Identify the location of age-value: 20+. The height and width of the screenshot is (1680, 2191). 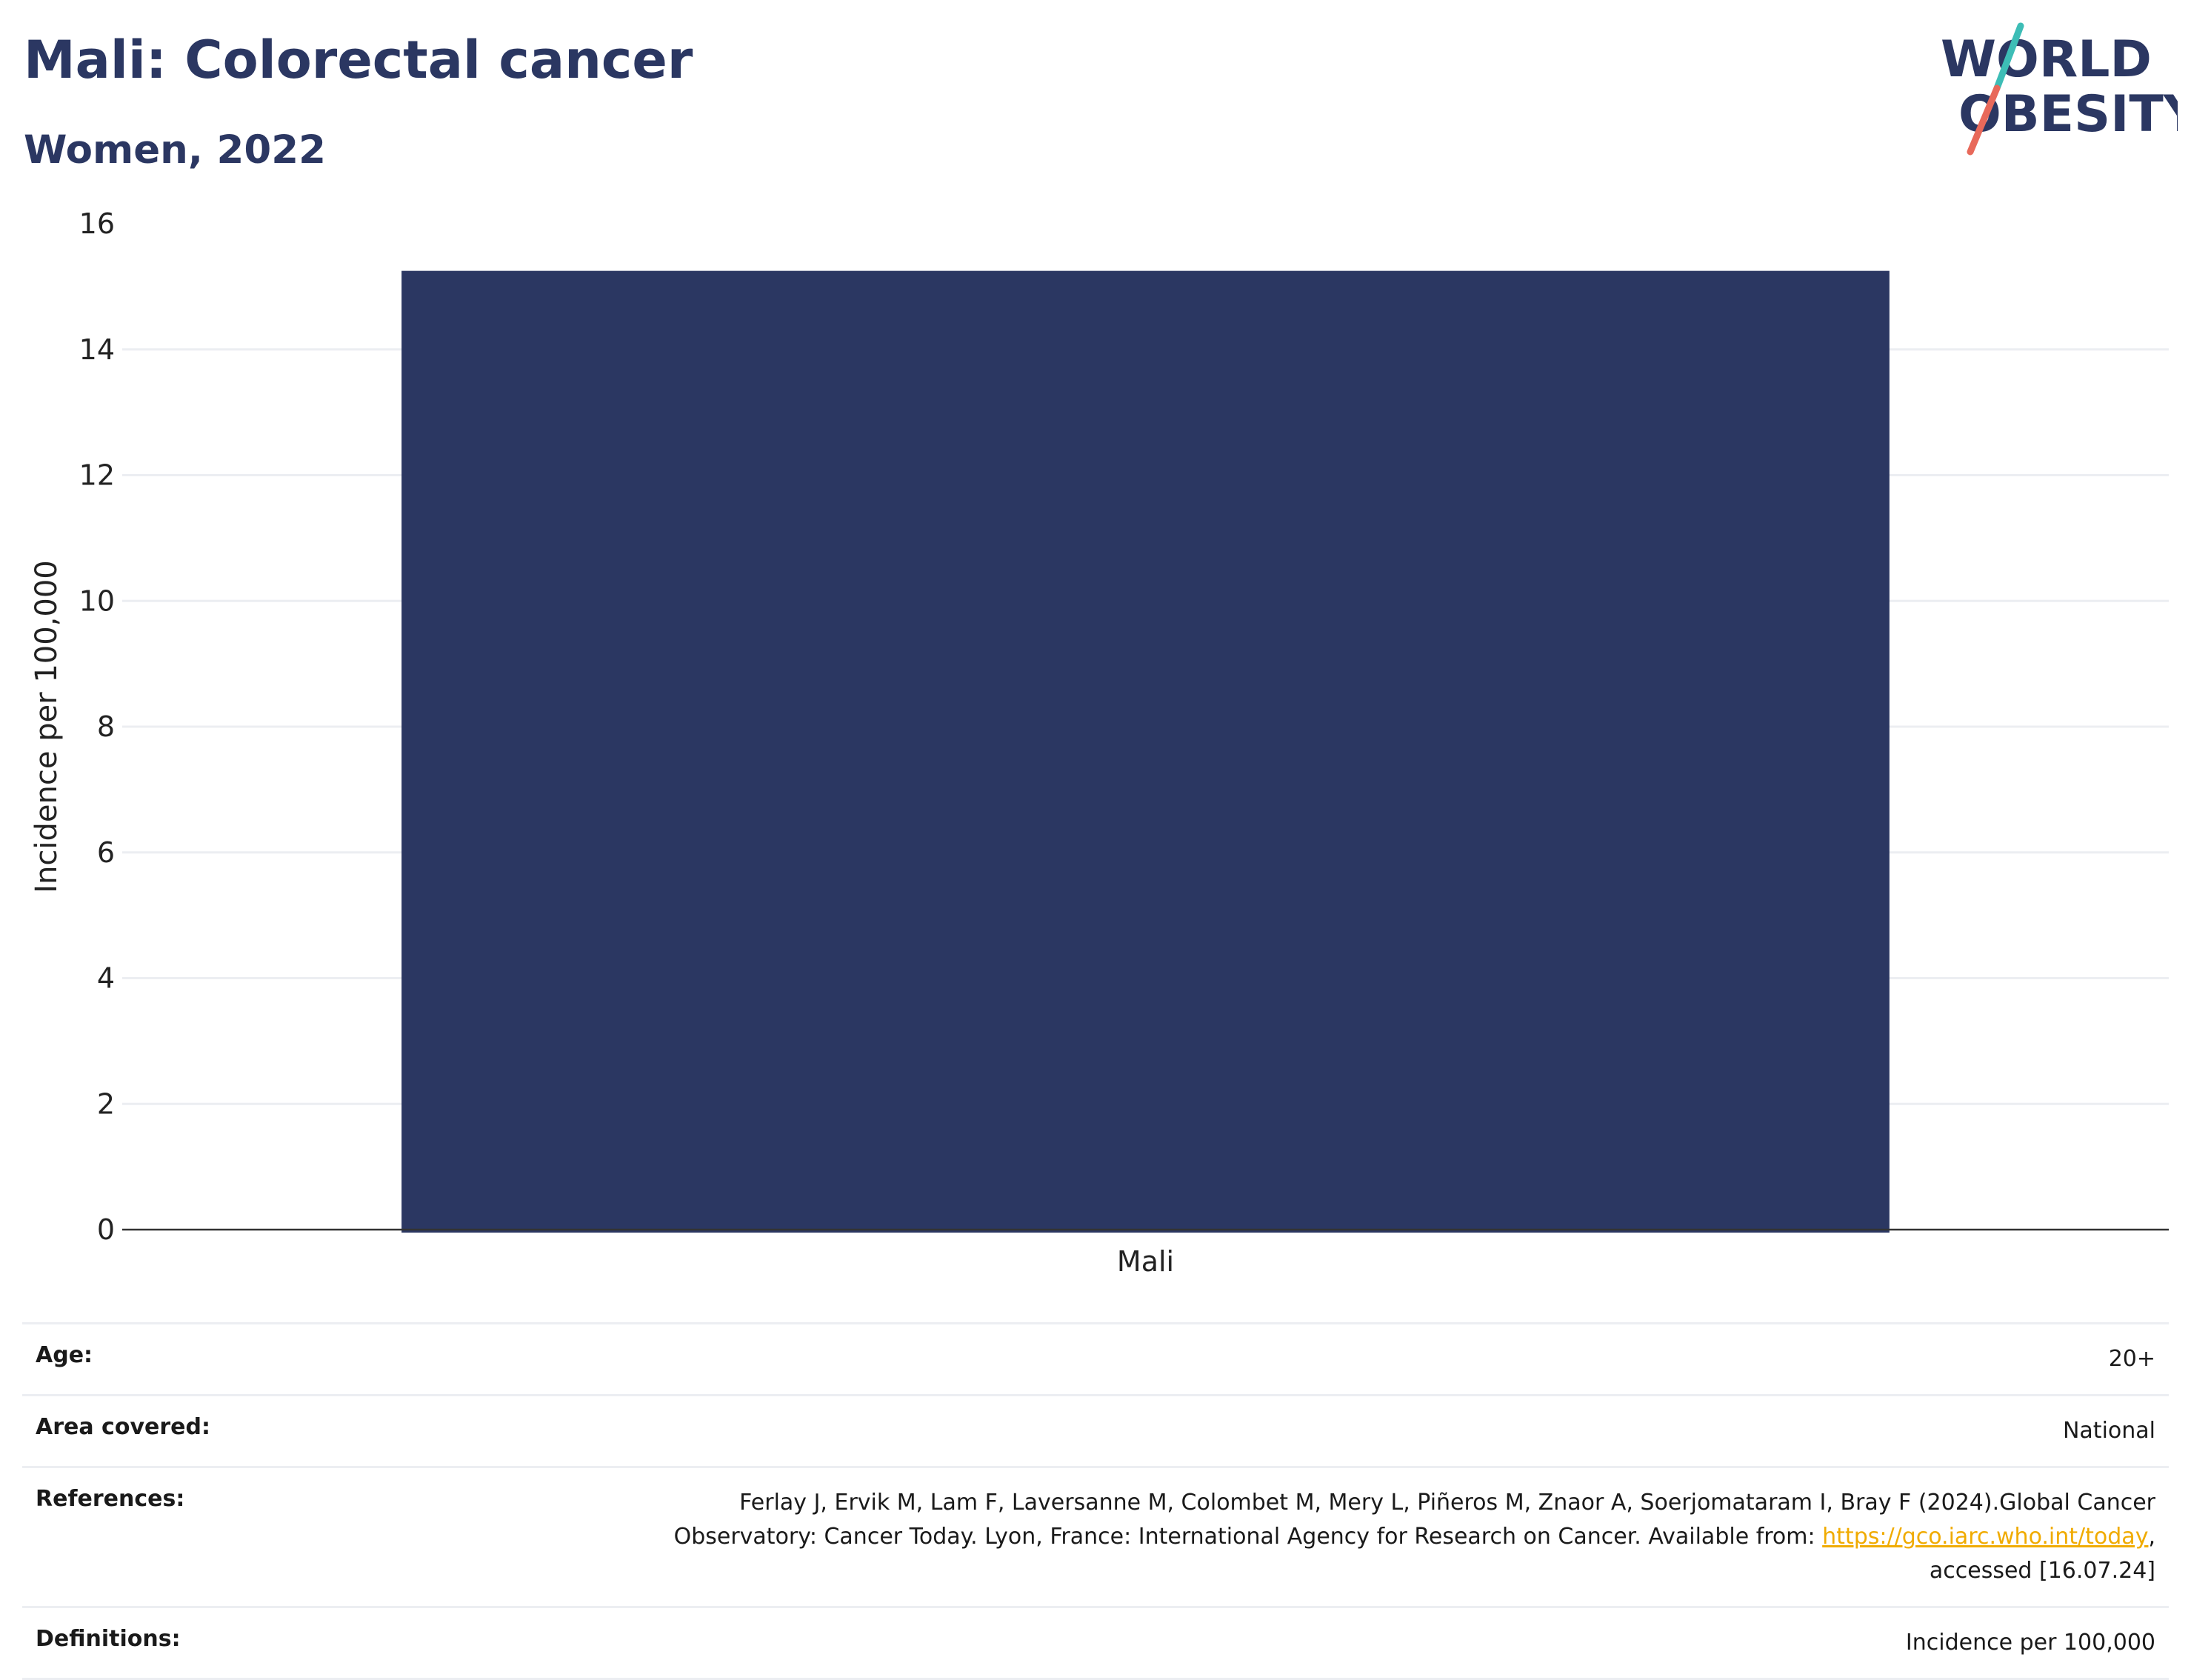
(1302, 1359).